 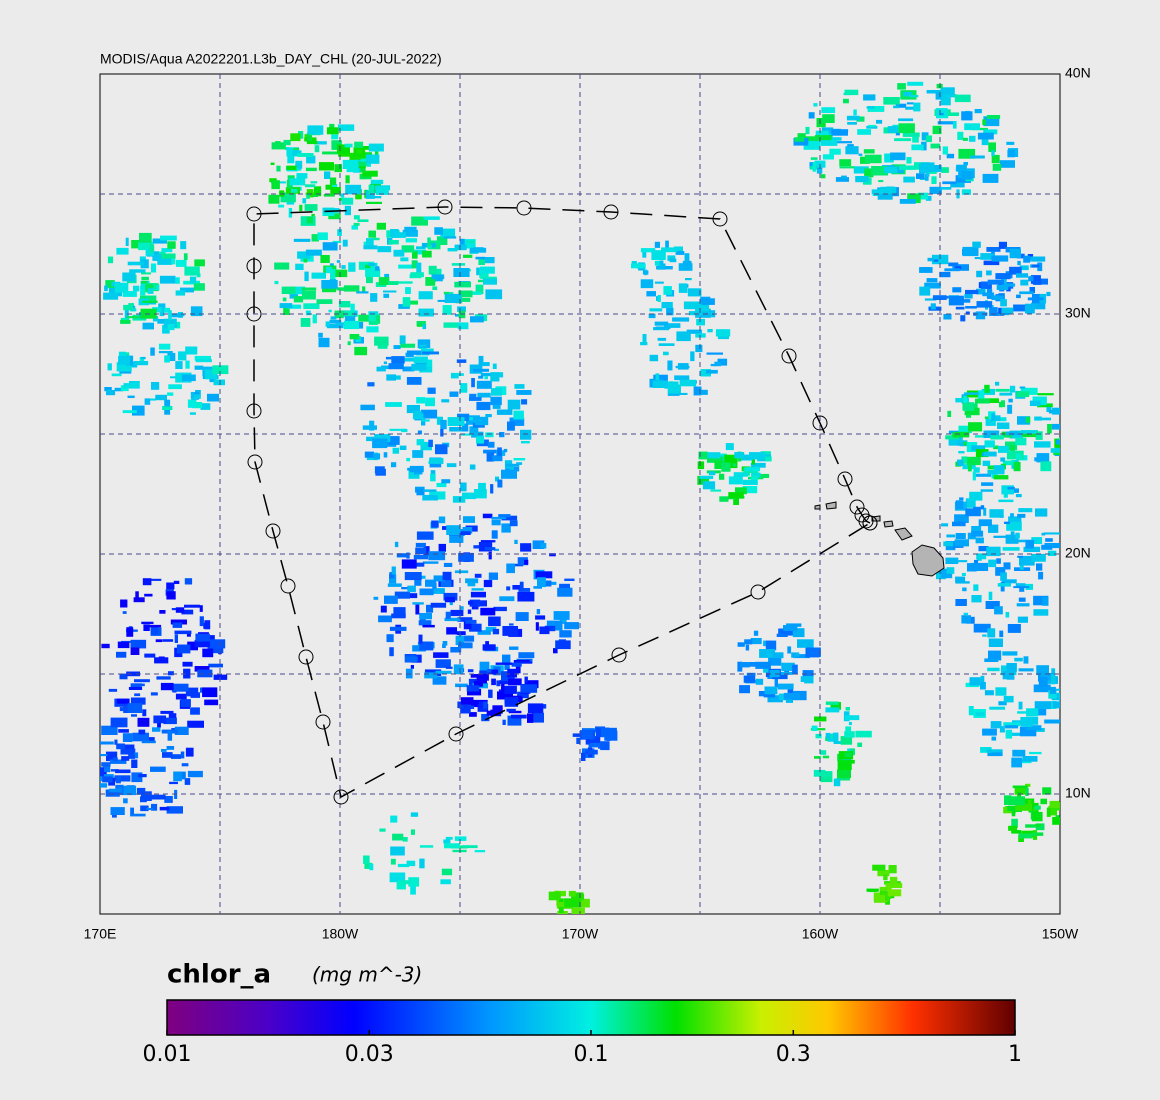 What do you see at coordinates (367, 975) in the screenshot?
I see `colorbar-units: (mg m^-3)` at bounding box center [367, 975].